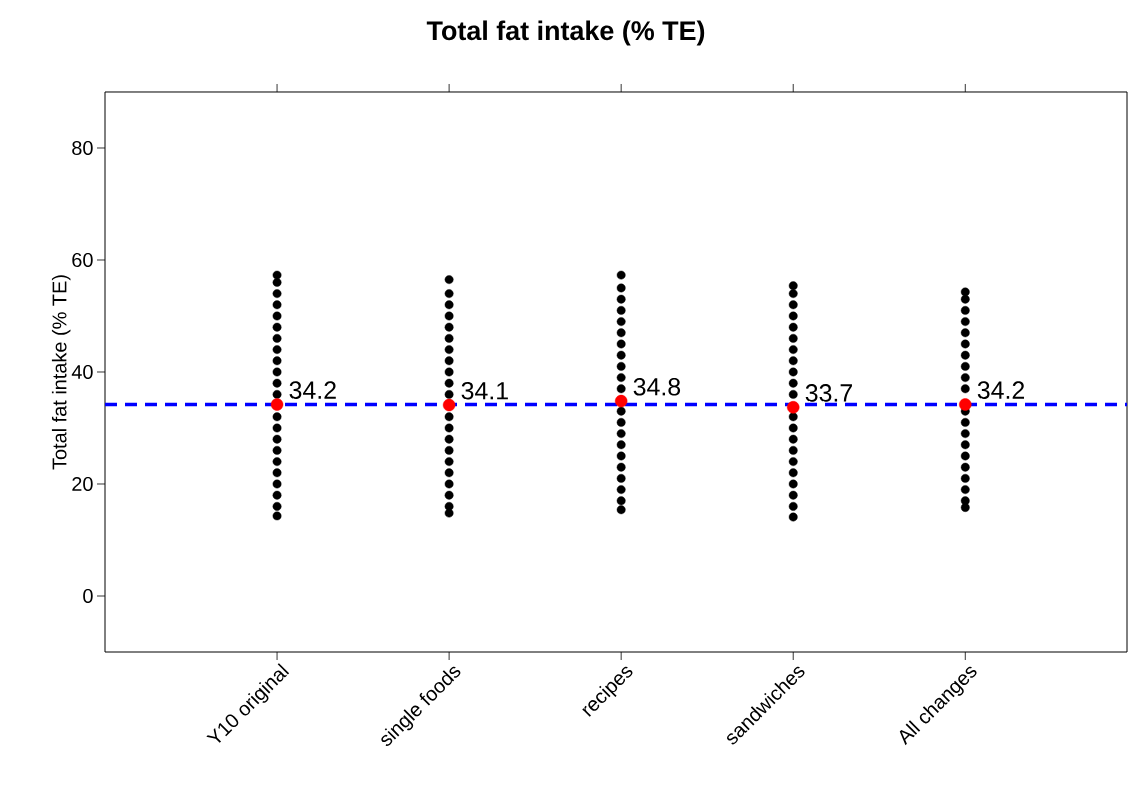  What do you see at coordinates (828, 393) in the screenshot?
I see `data-label: 33.7` at bounding box center [828, 393].